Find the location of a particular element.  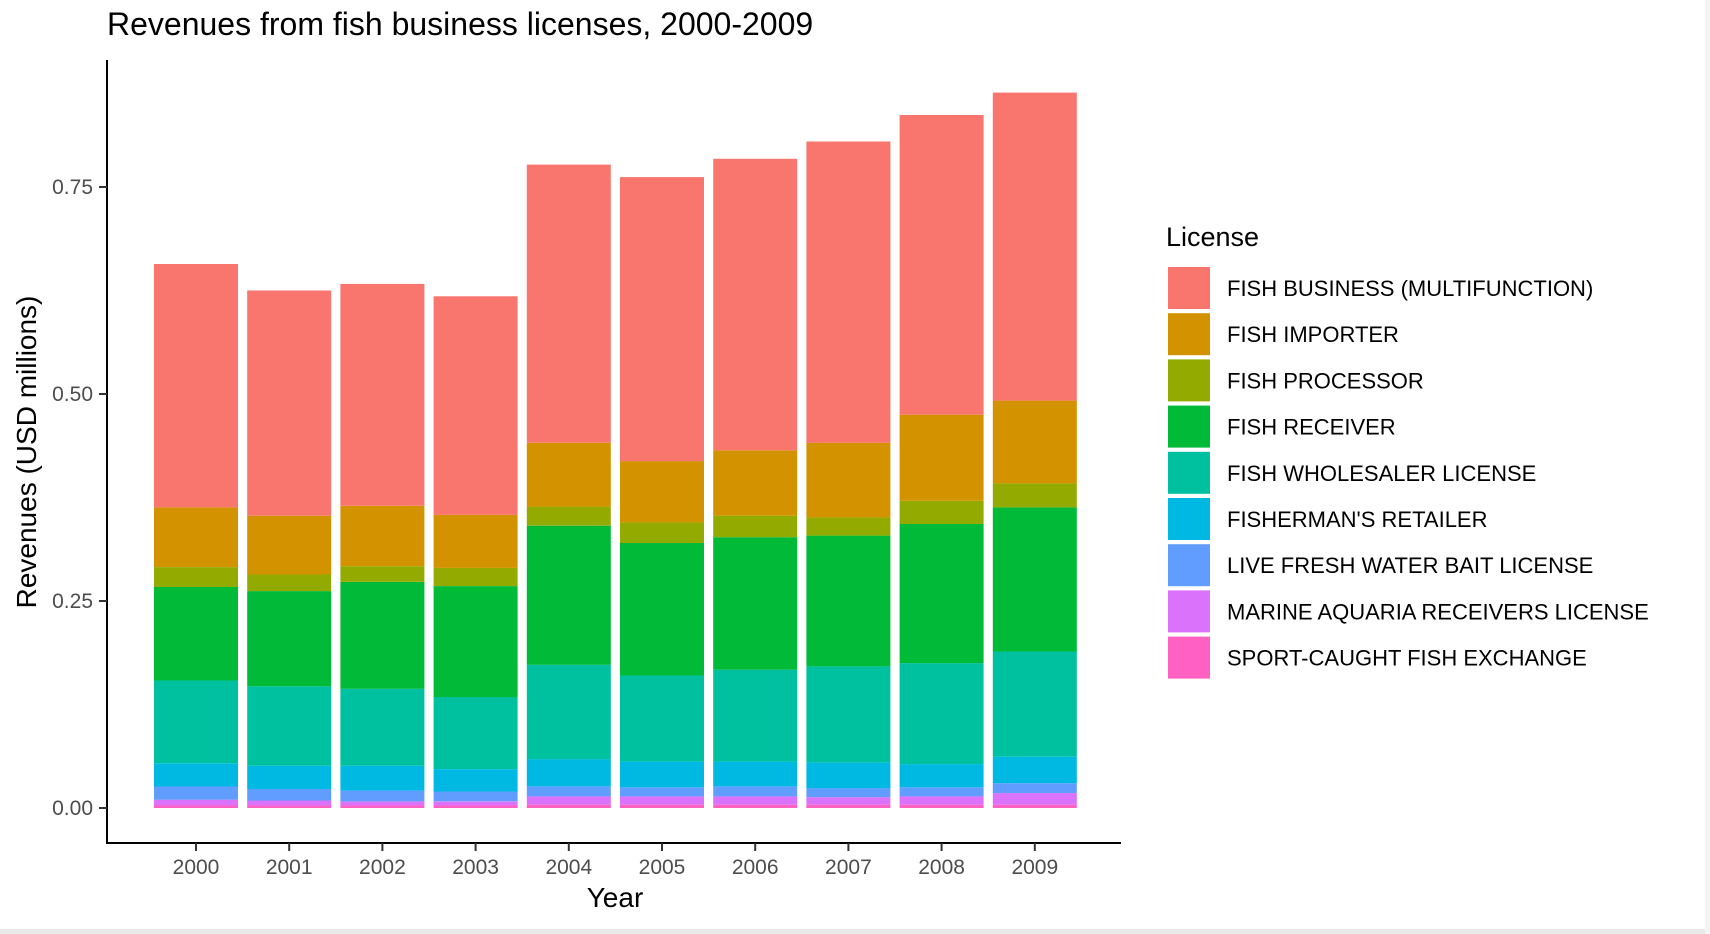

x-tick-label: 2007 is located at coordinates (848, 867).